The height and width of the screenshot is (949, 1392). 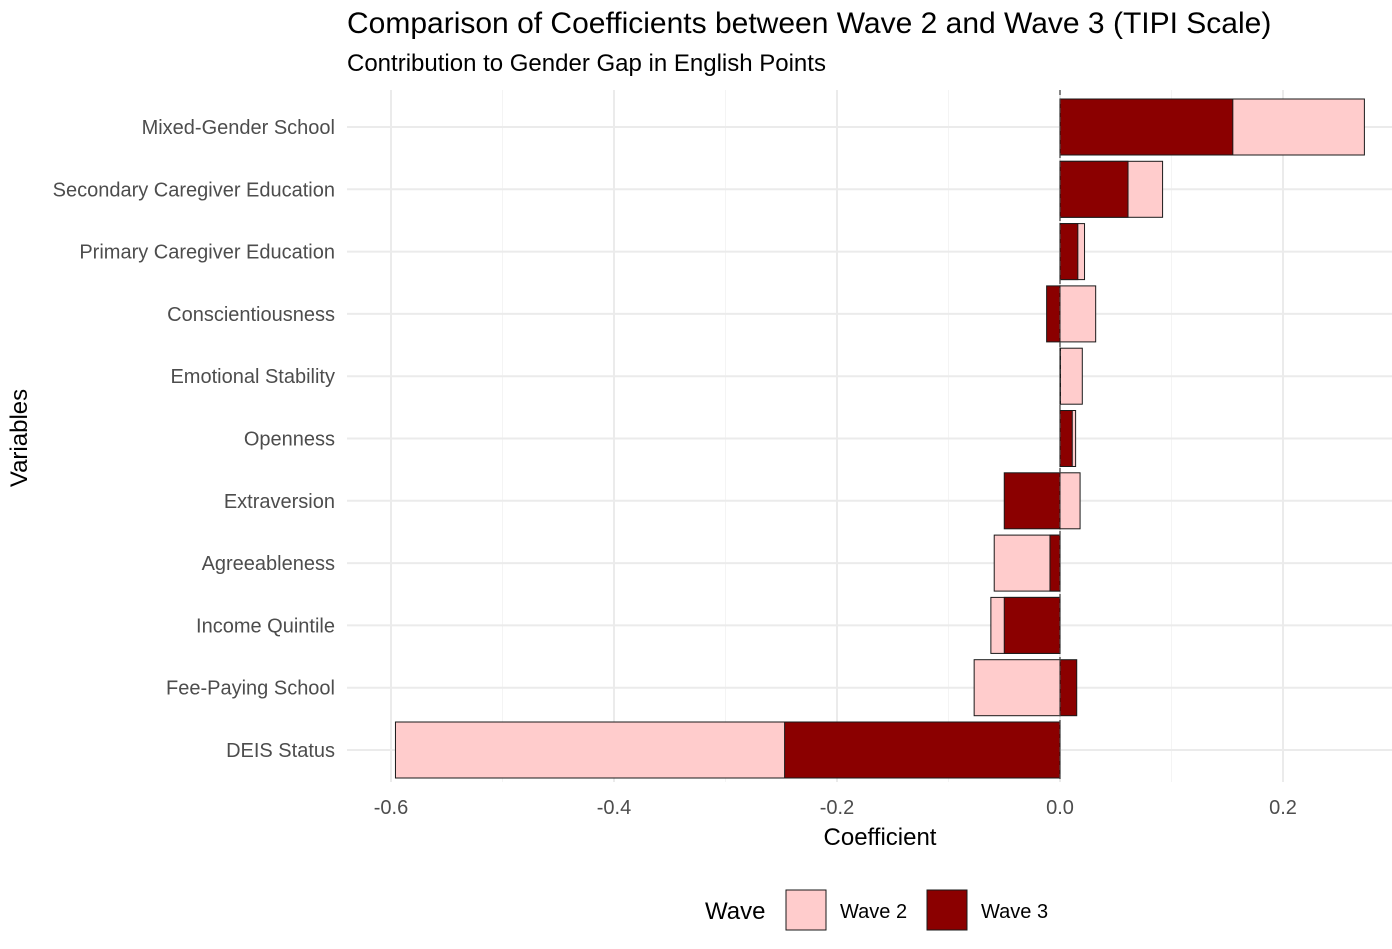 I want to click on x-tick-label: -0.6, so click(x=391, y=808).